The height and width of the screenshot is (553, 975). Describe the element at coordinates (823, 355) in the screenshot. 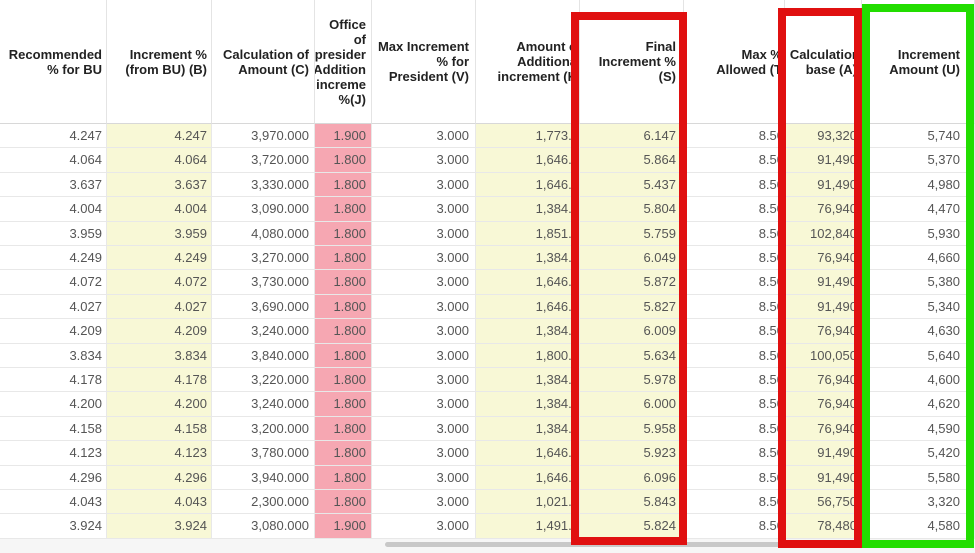

I see `table-cell: 100,050` at that location.